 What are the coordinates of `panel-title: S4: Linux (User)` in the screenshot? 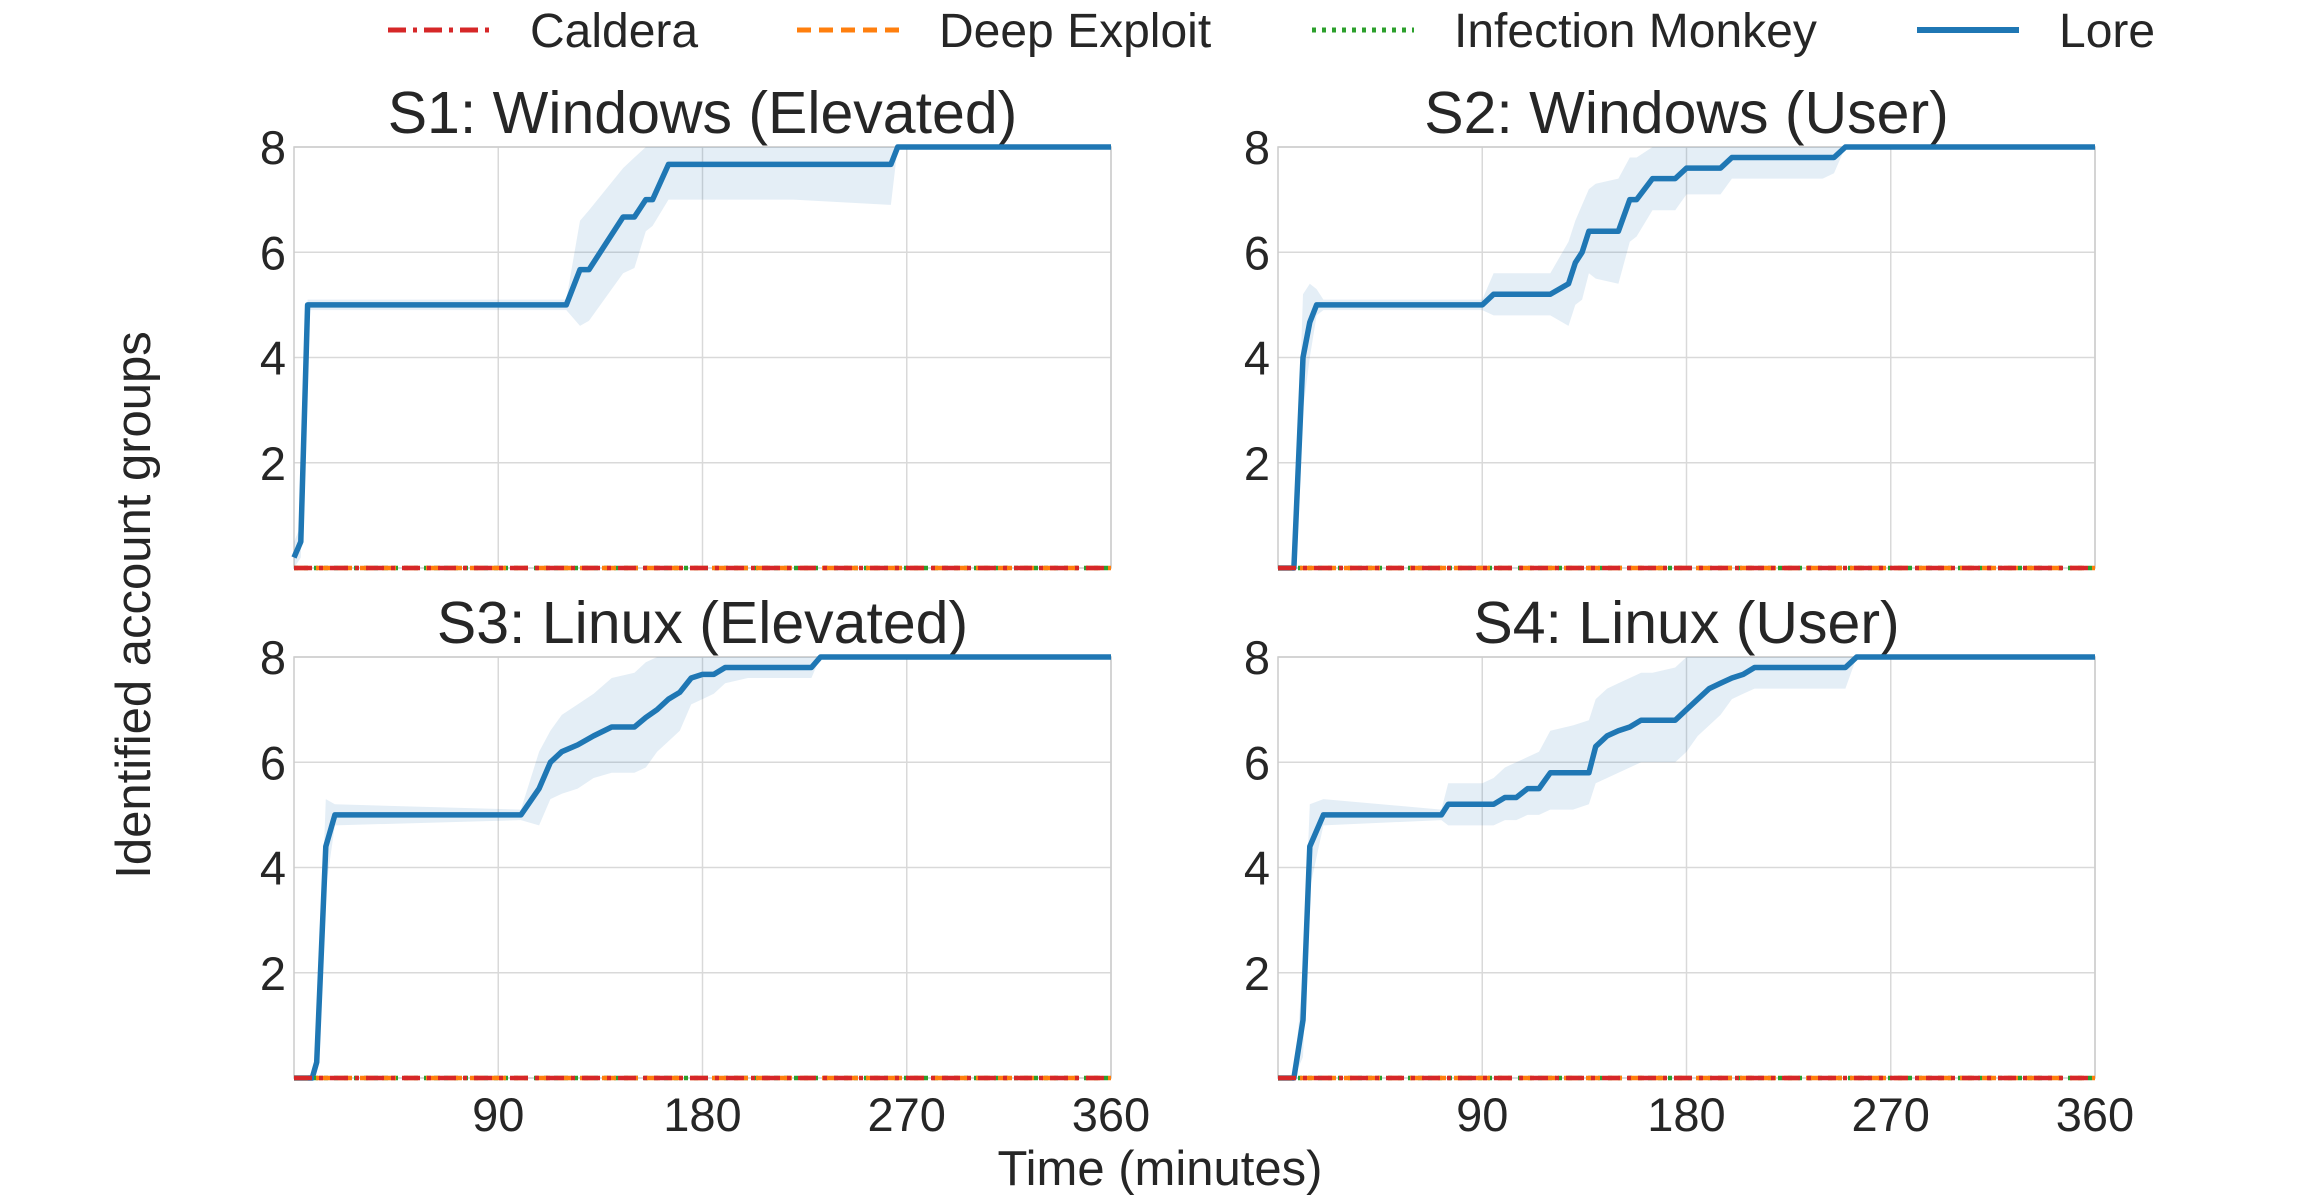 It's located at (1686, 623).